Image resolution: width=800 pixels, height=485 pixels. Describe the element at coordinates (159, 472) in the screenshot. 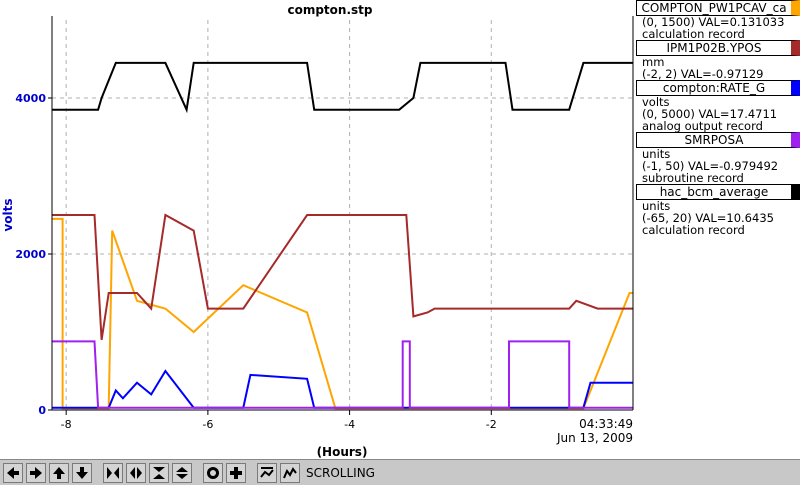

I see `zoom-in-y-icon` at that location.